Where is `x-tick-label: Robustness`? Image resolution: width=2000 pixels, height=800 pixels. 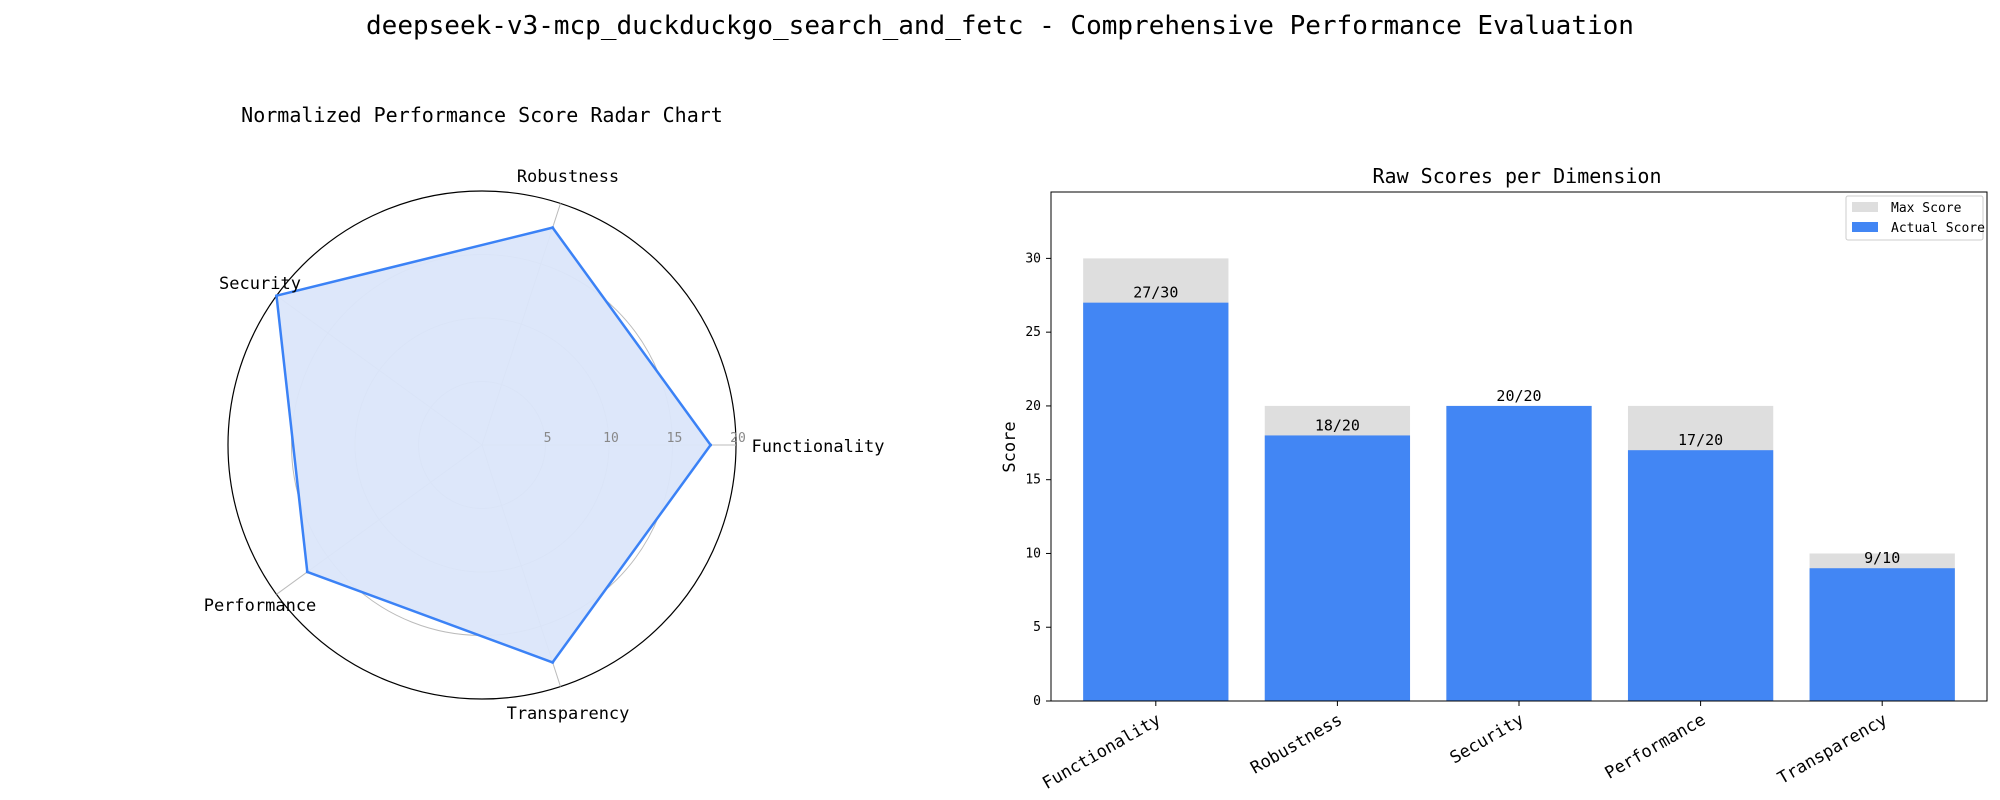
x-tick-label: Robustness is located at coordinates (1296, 744).